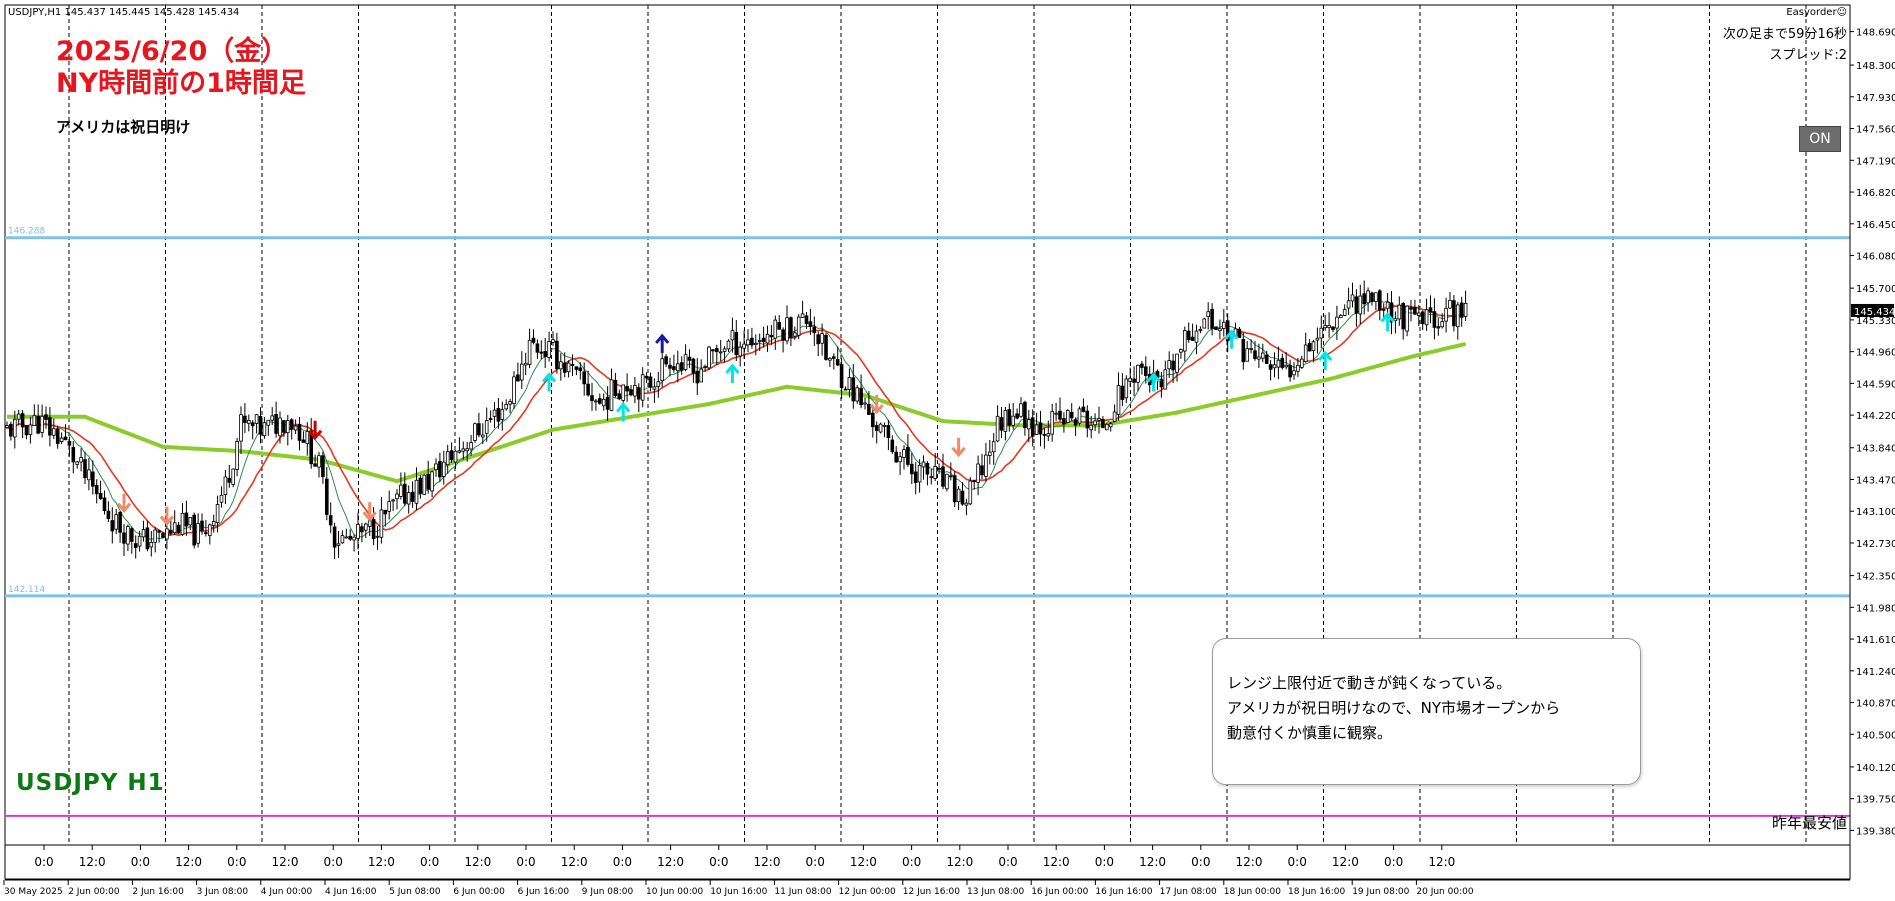 Image resolution: width=1895 pixels, height=901 pixels. Describe the element at coordinates (1875, 449) in the screenshot. I see `y-tick-label: 143.840` at that location.